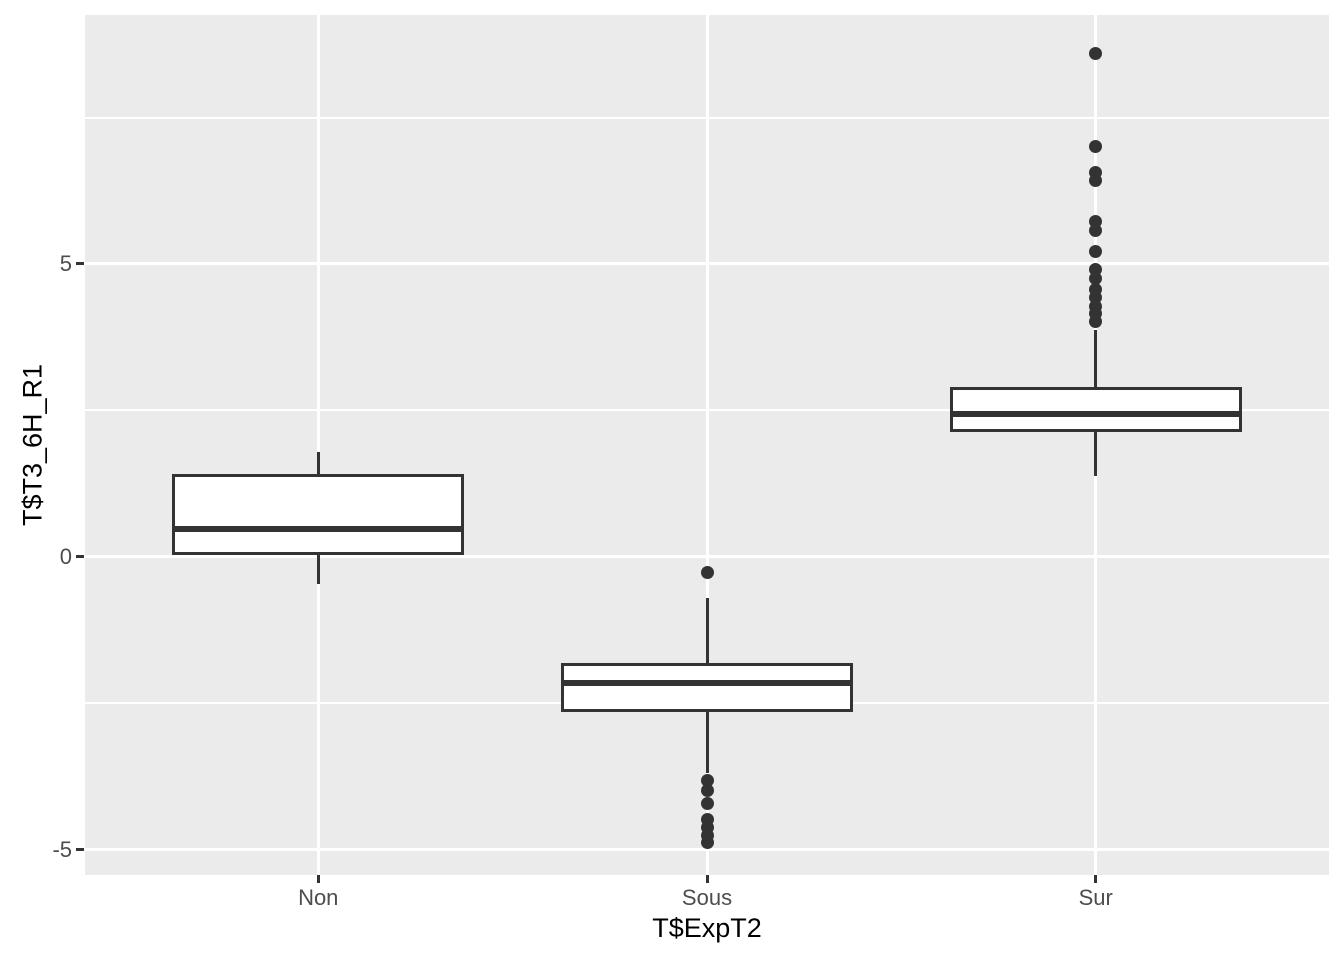  What do you see at coordinates (32, 445) in the screenshot?
I see `y-axis-title: T$T3_6H_R1` at bounding box center [32, 445].